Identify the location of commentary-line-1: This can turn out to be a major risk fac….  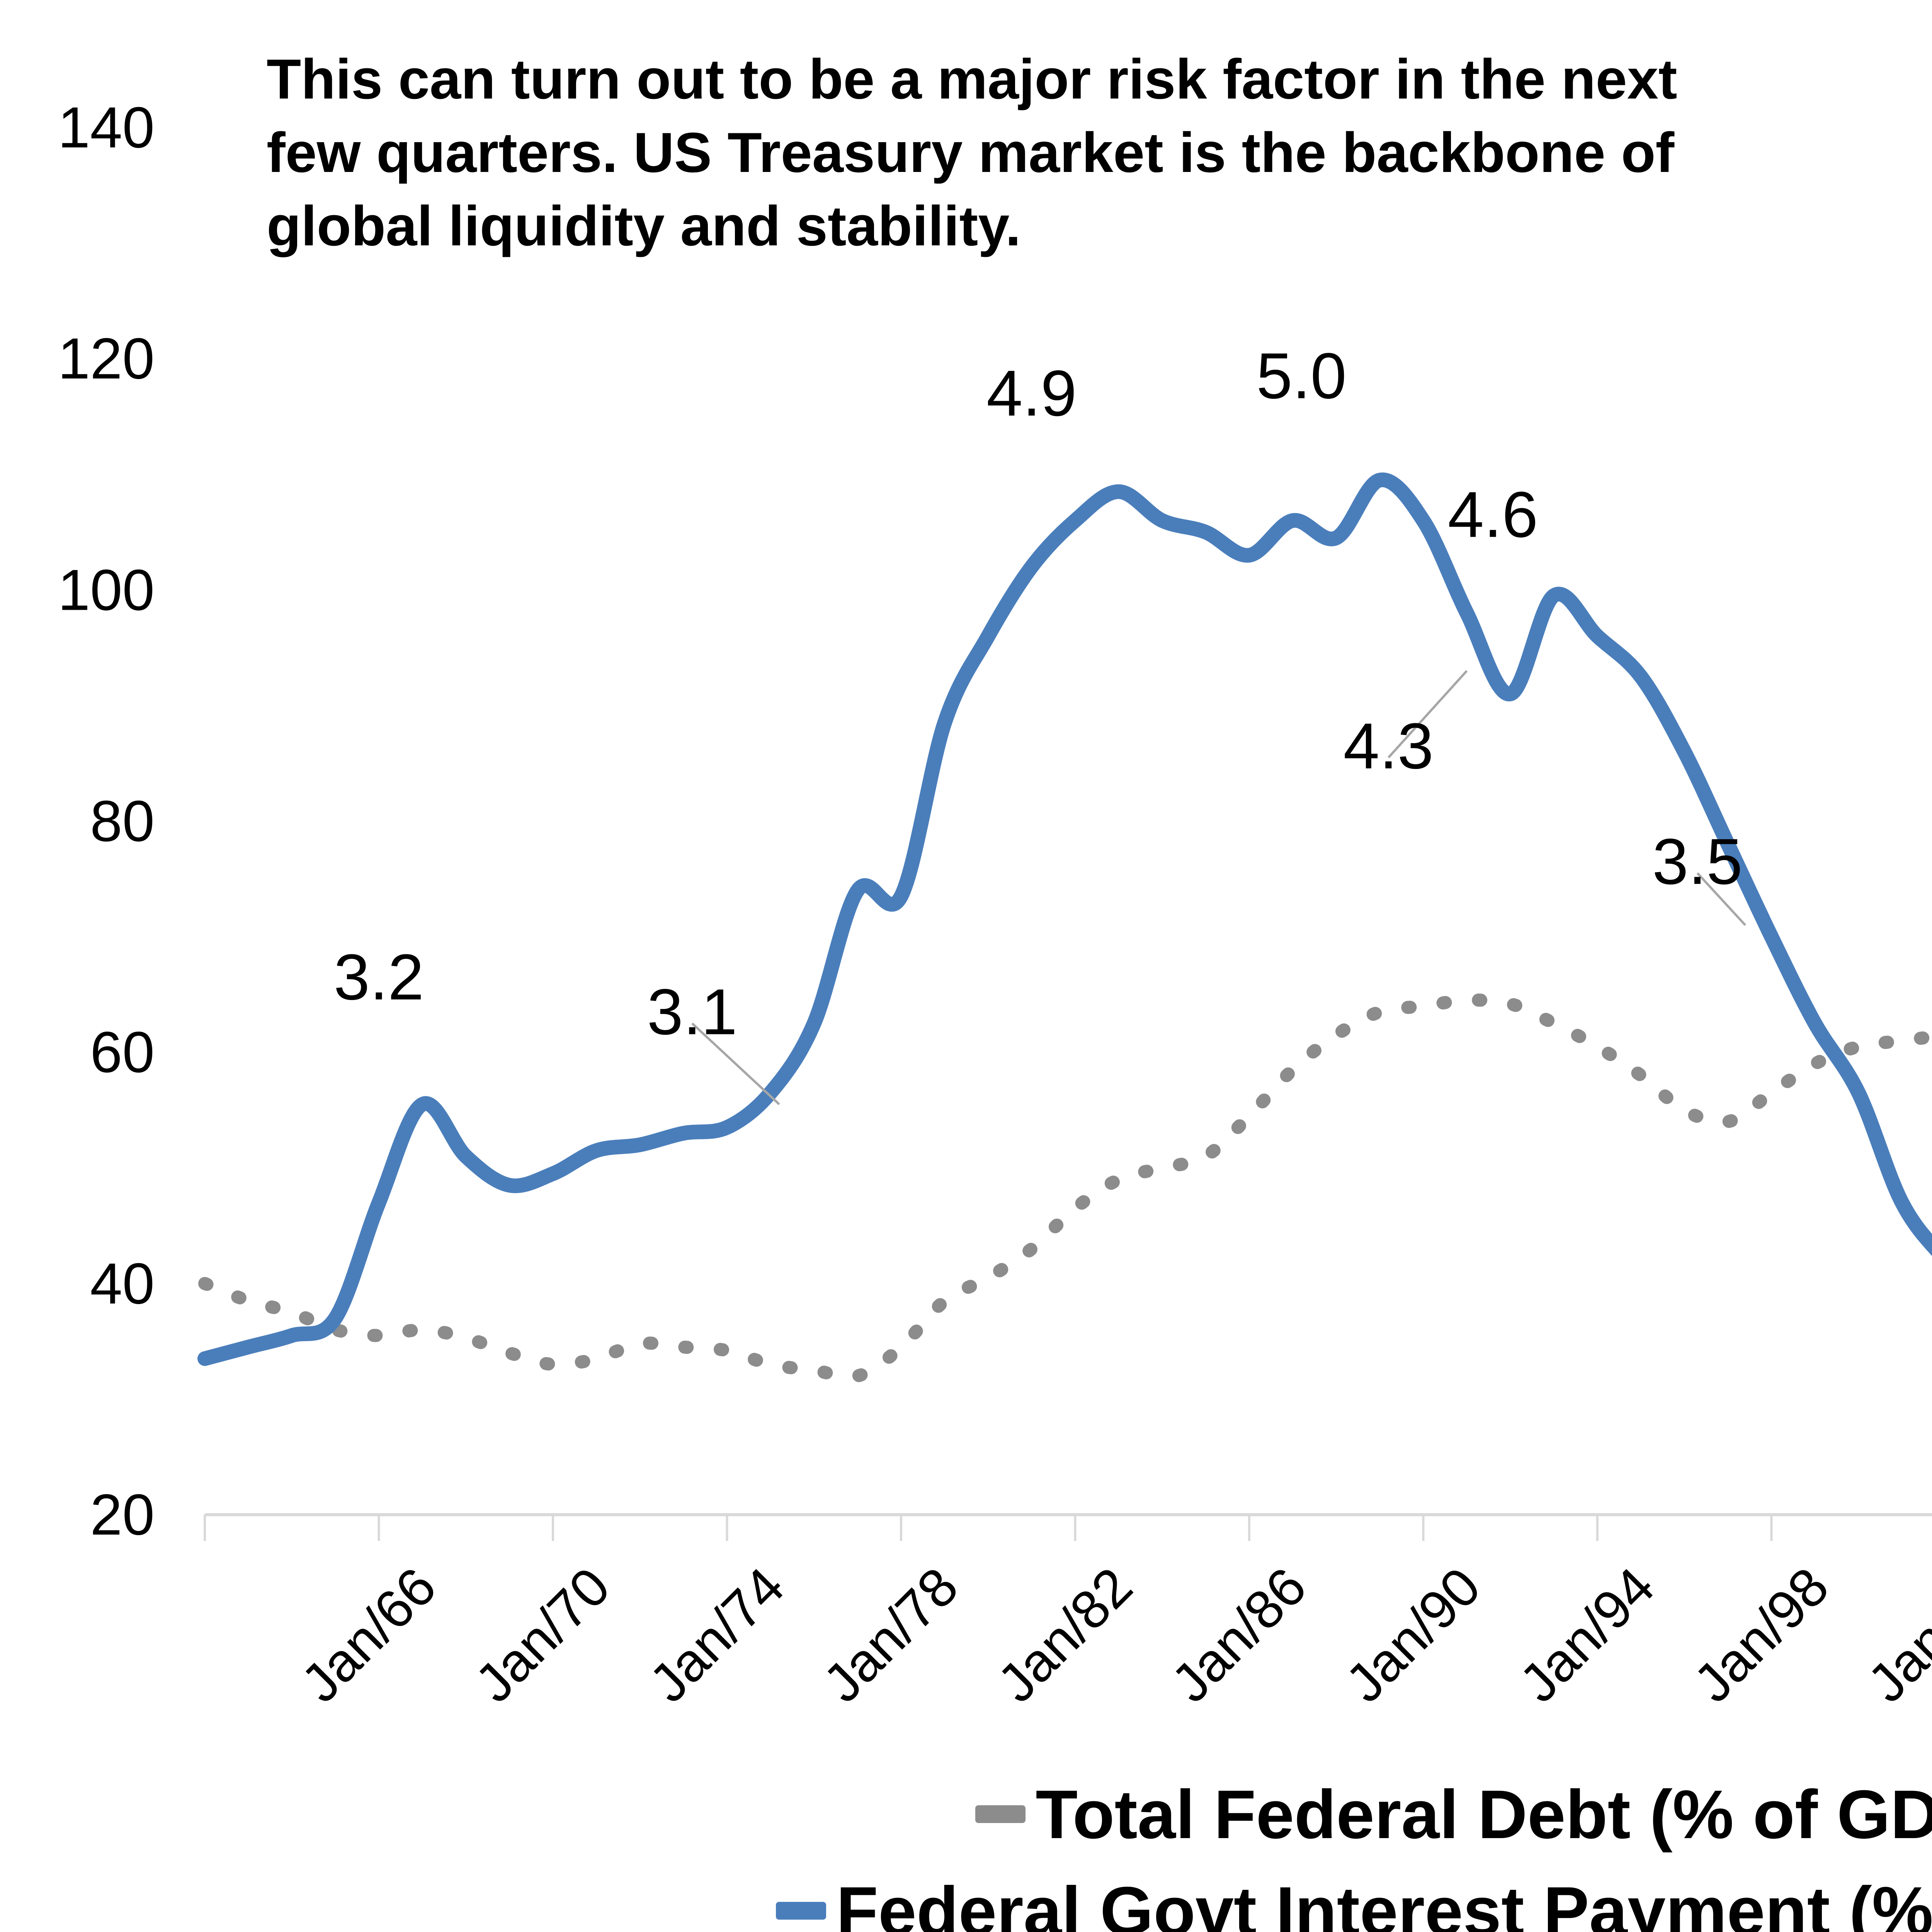
(972, 79).